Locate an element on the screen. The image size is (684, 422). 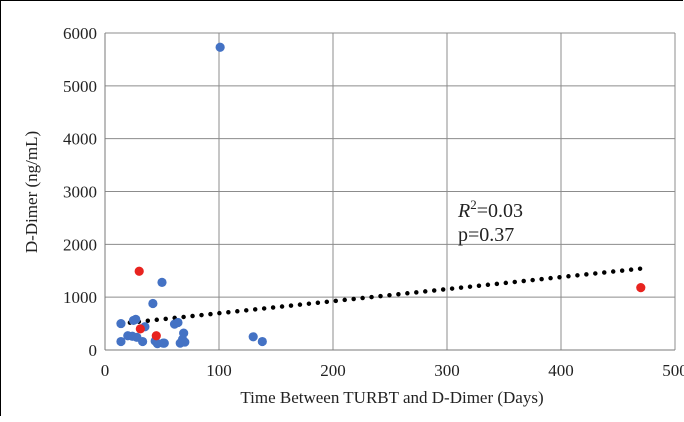
x-tick-label: 200 is located at coordinates (333, 370).